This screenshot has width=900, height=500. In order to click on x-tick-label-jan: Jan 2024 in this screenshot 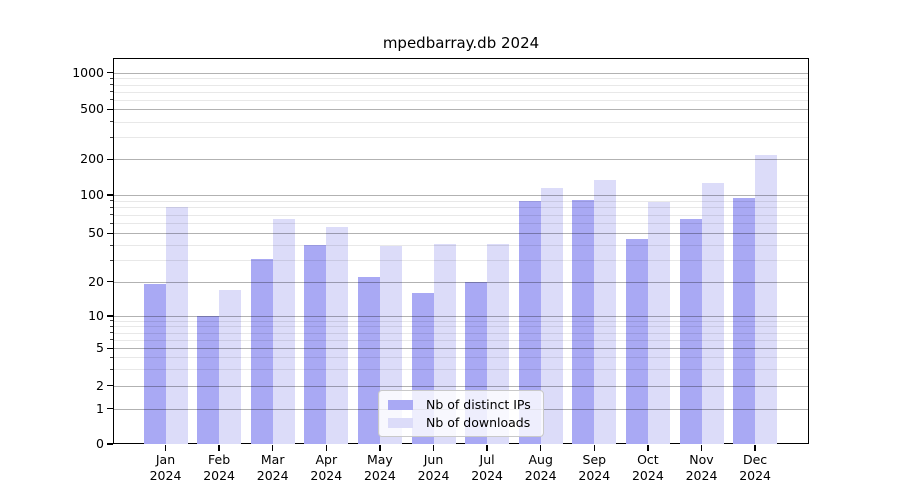, I will do `click(166, 468)`.